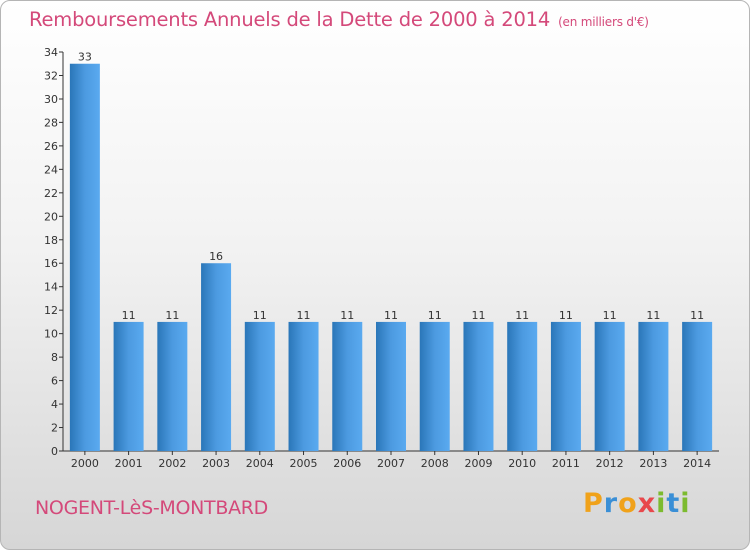 Image resolution: width=750 pixels, height=550 pixels. What do you see at coordinates (51, 263) in the screenshot?
I see `y-tick-label: 16` at bounding box center [51, 263].